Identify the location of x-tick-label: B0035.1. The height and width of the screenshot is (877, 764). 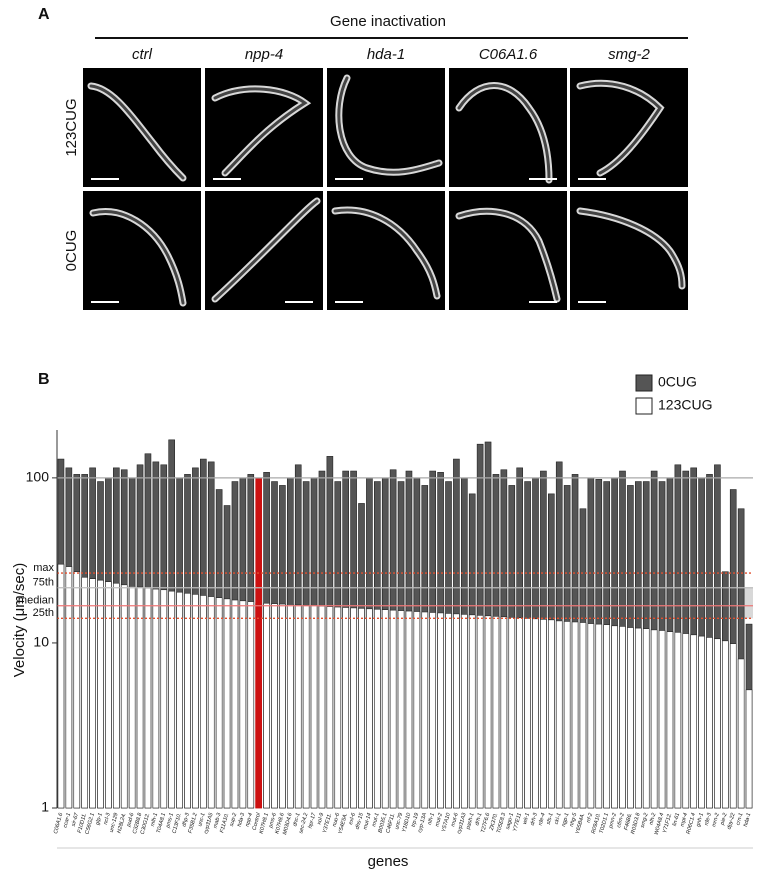
(382, 822).